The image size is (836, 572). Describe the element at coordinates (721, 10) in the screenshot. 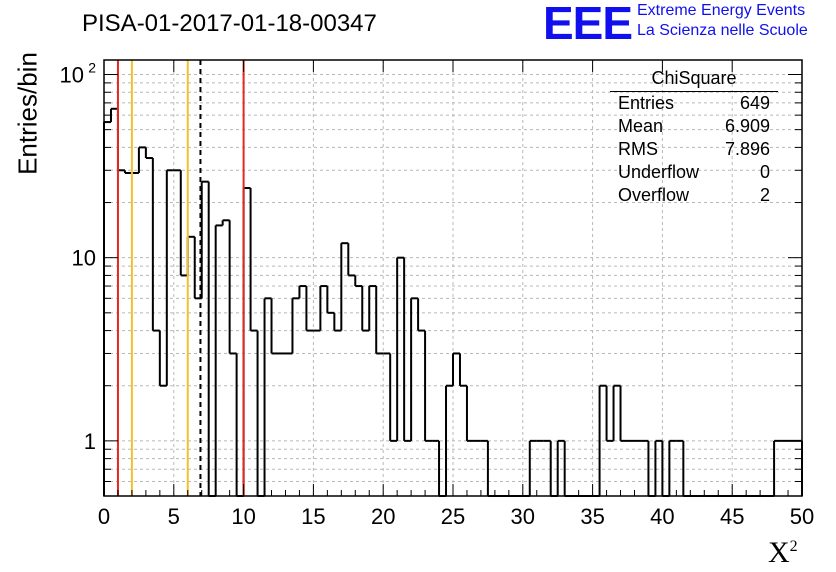

I see `logo-line-1: Extreme Energy Events` at that location.